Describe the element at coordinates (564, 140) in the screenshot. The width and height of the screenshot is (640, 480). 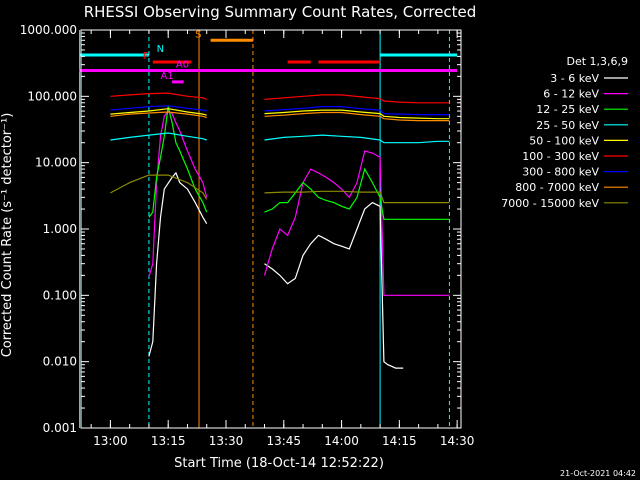
I see `legend-label-4: 50 - 100 keV` at that location.